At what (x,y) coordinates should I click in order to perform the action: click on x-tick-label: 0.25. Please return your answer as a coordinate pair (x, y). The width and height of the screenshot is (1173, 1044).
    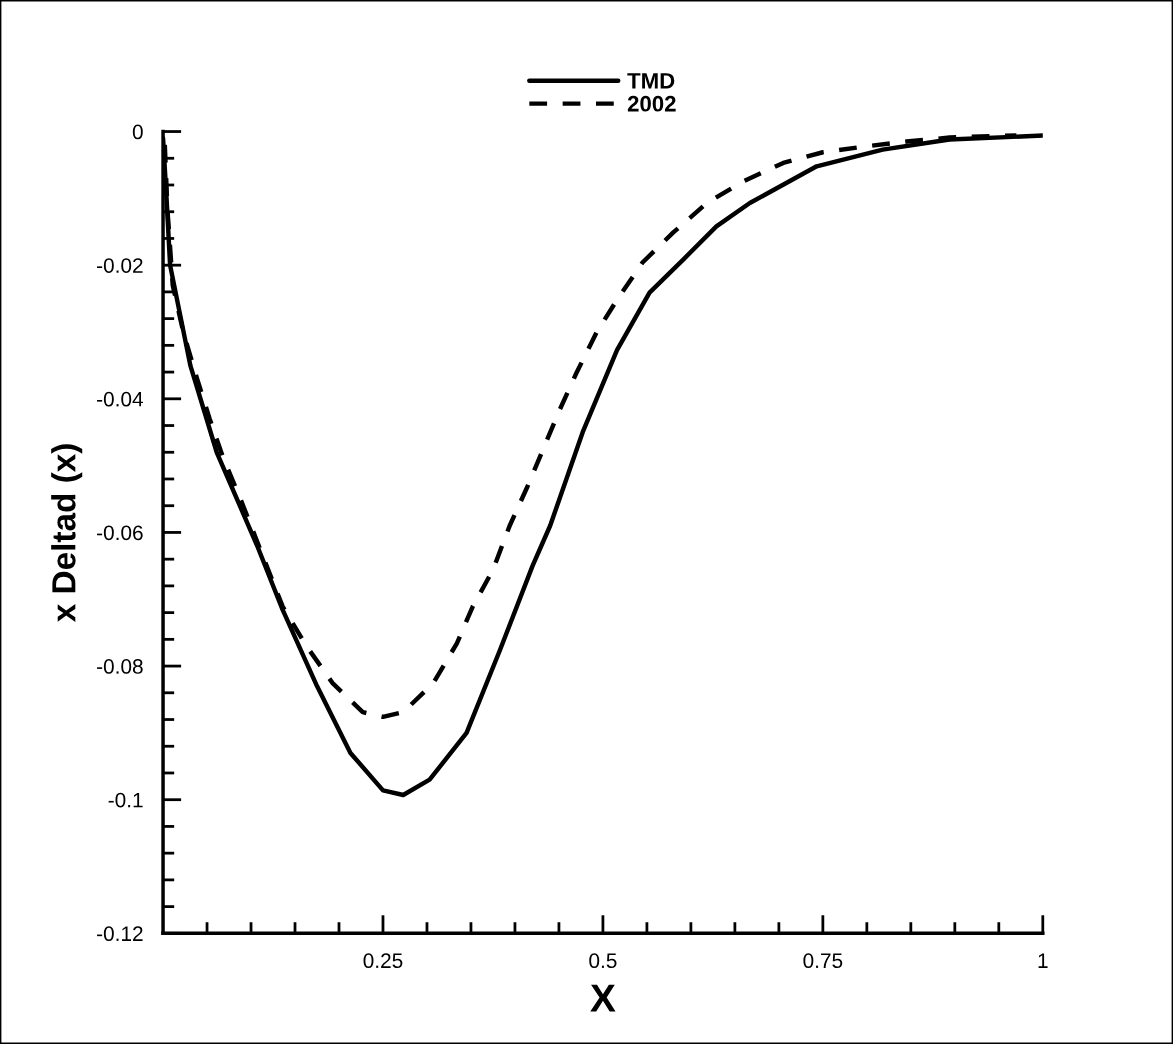
    Looking at the image, I should click on (383, 961).